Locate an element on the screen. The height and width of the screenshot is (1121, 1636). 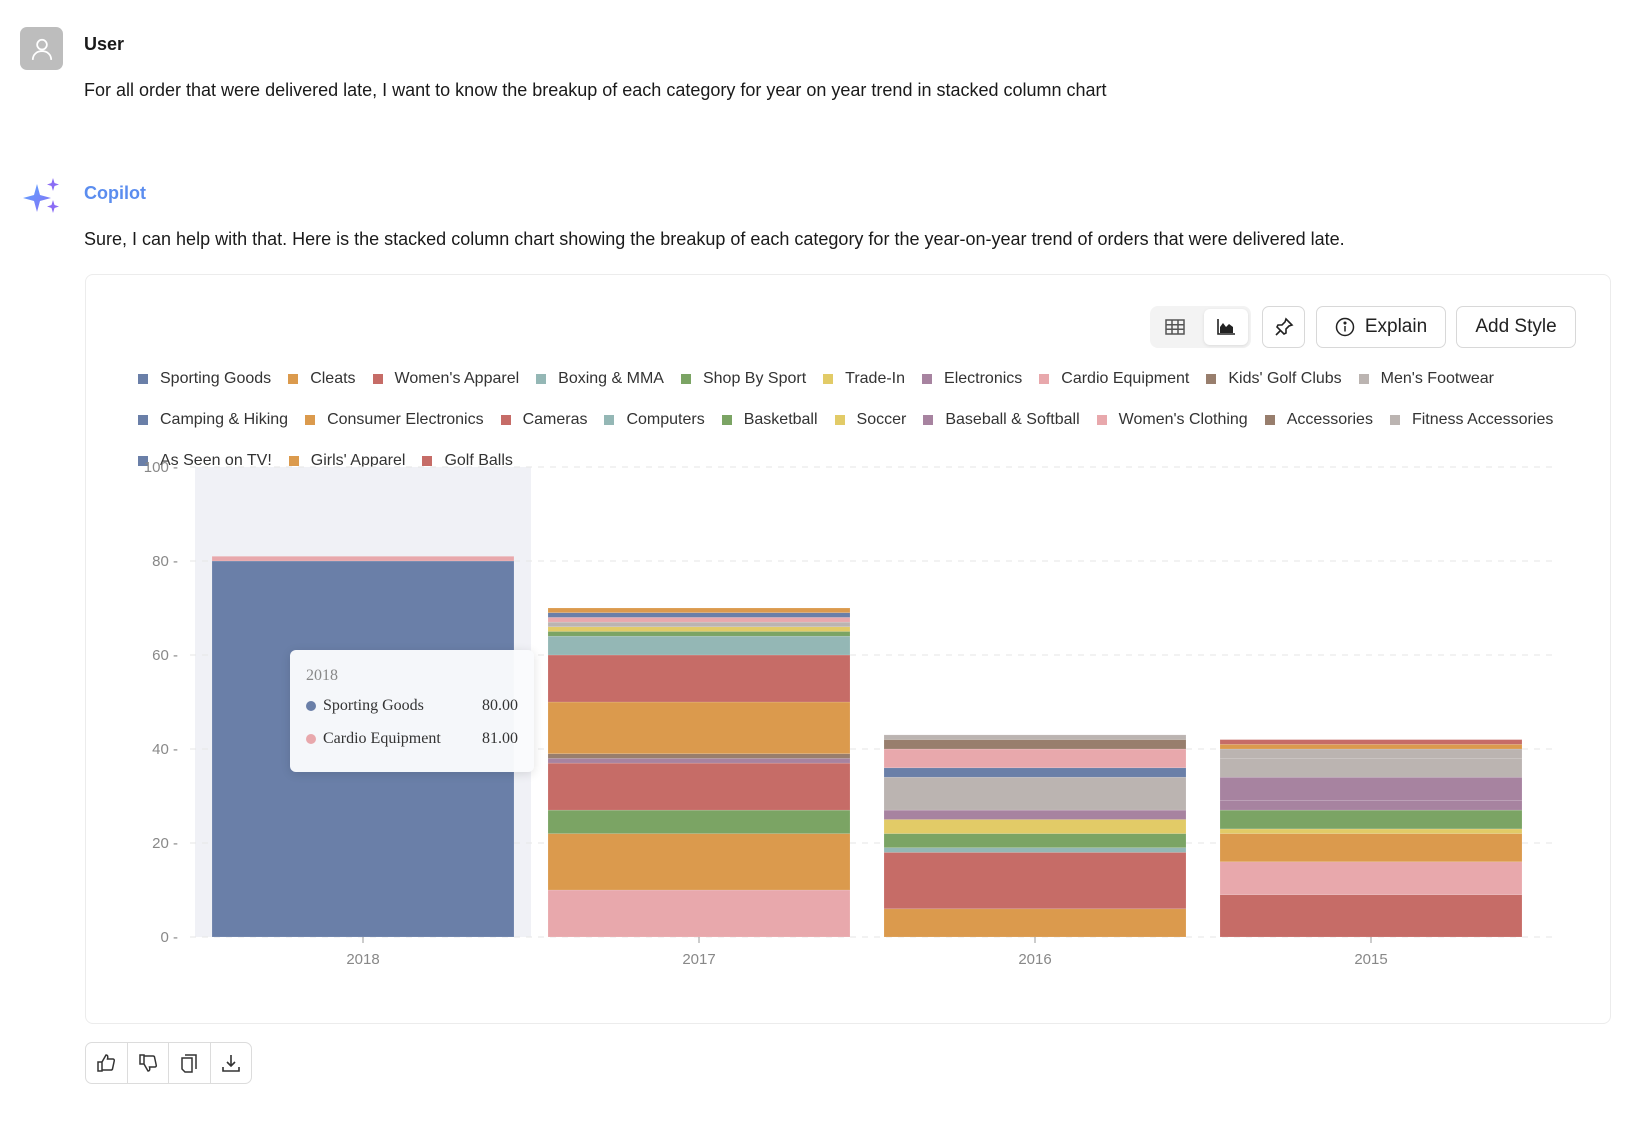
legend-item: Cleats is located at coordinates (322, 378).